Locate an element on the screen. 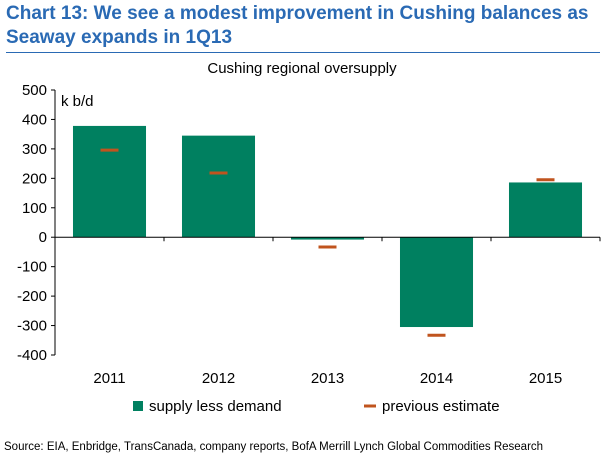  y-tick-label: 100 is located at coordinates (34, 208).